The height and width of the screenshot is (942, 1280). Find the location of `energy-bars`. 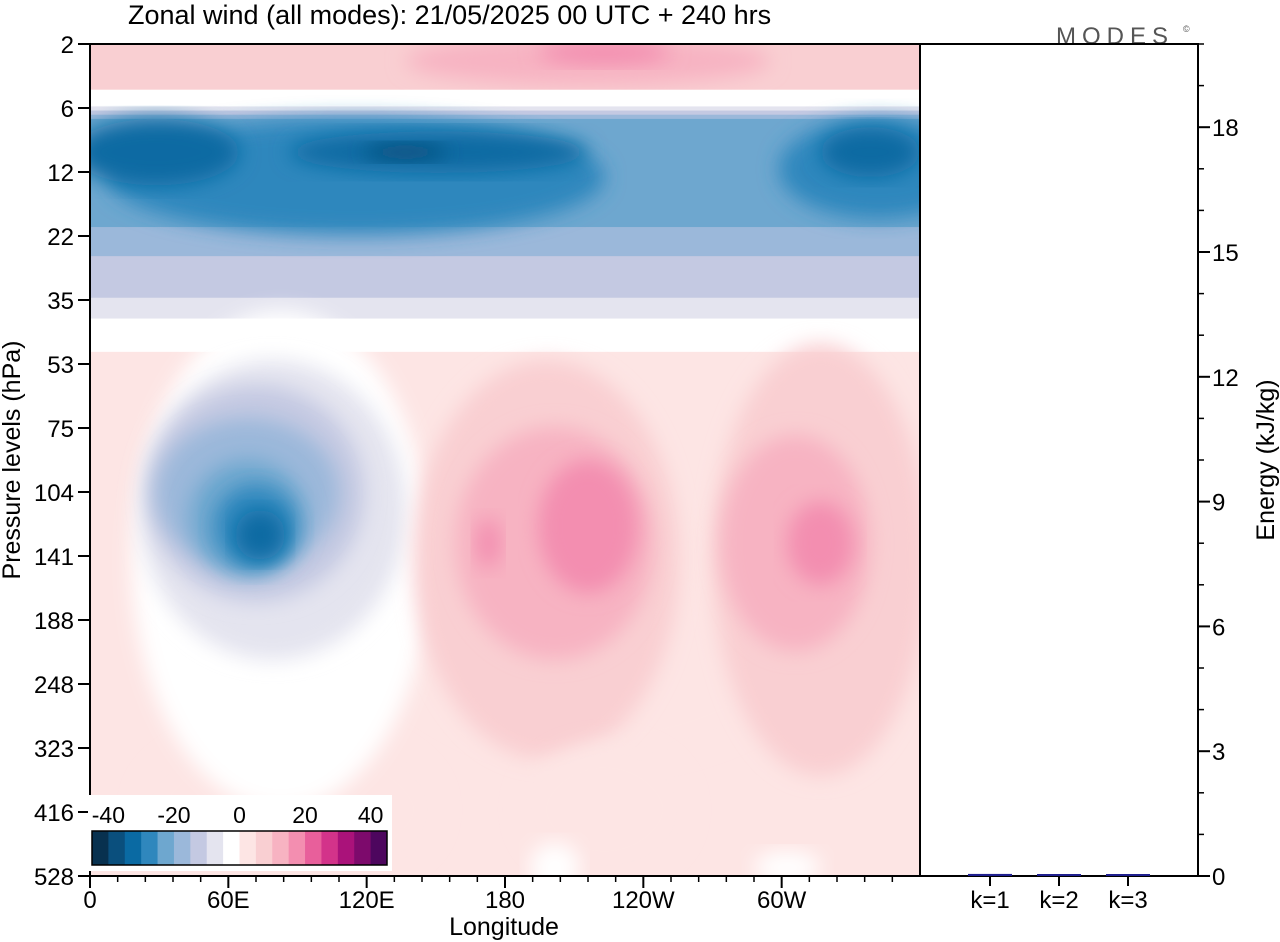

energy-bars is located at coordinates (1059, 874).